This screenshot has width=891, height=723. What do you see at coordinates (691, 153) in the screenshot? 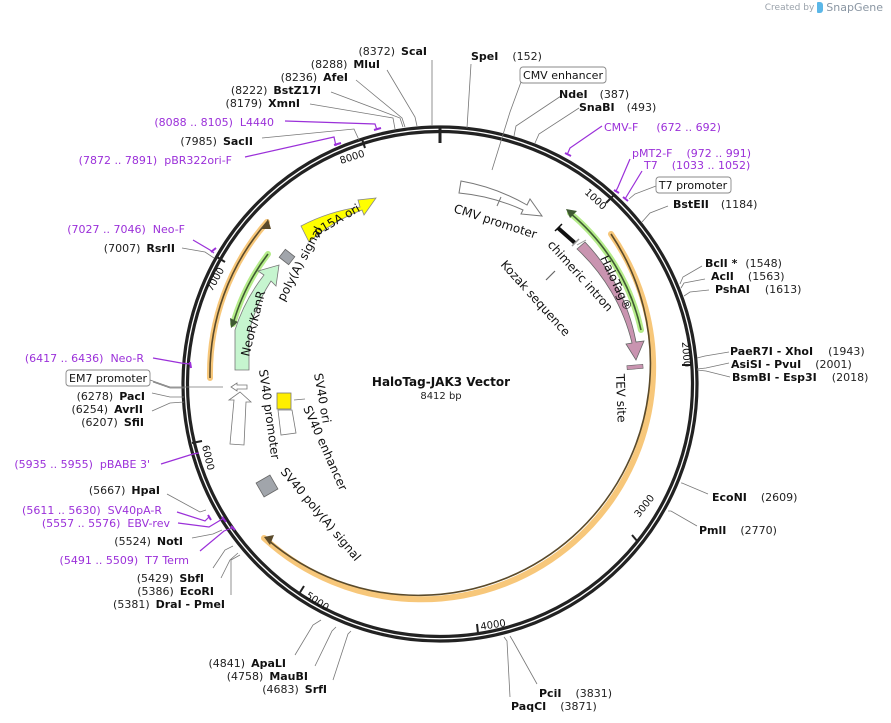
I see `primer-pMT2-F: pMT2-F (972 .. 991)` at bounding box center [691, 153].